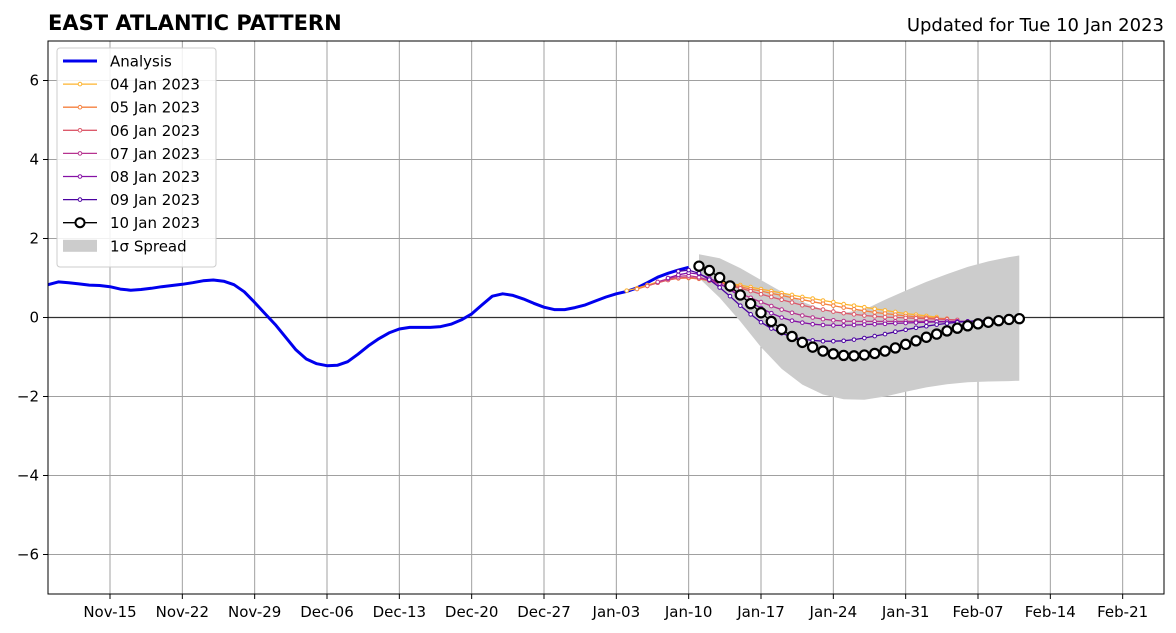 The image size is (1176, 633). Describe the element at coordinates (195, 23) in the screenshot. I see `chart-title: EAST ATLANTIC PATTERN` at that location.